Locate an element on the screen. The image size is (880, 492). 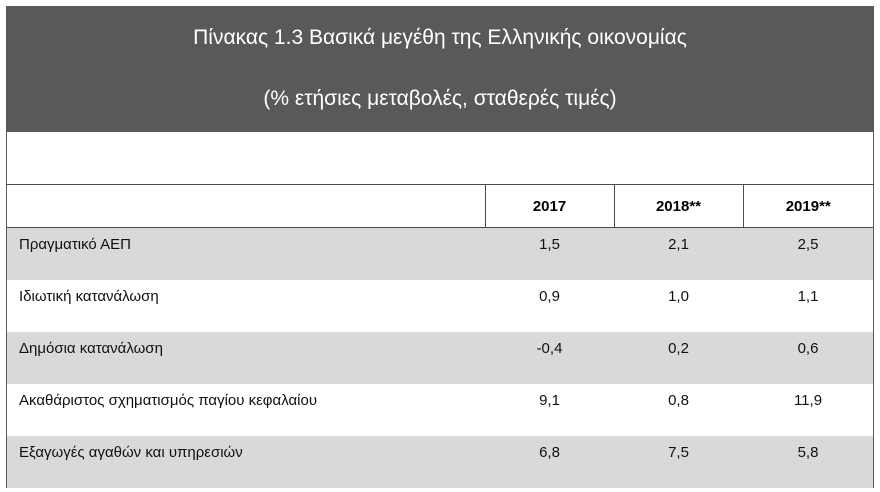
table-row: Ιδιωτική κατανάλωση 0,9 1,0 1,1 is located at coordinates (440, 305).